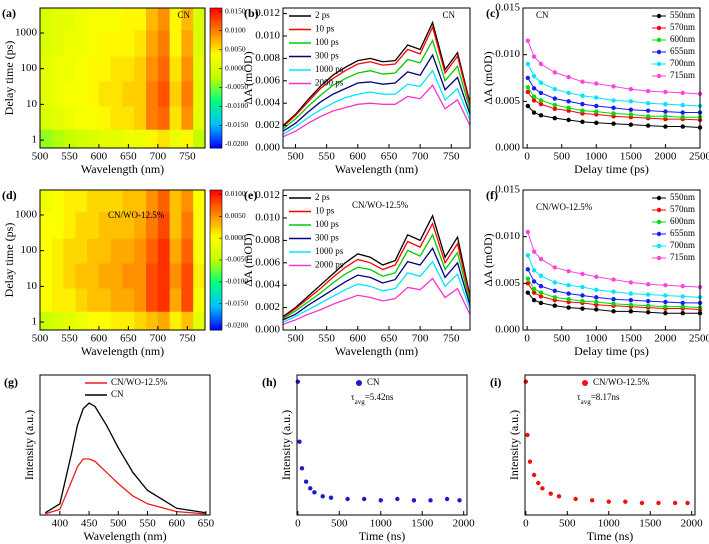 The width and height of the screenshot is (709, 544). I want to click on y-axis-label: ΔA (mOD), so click(248, 77).